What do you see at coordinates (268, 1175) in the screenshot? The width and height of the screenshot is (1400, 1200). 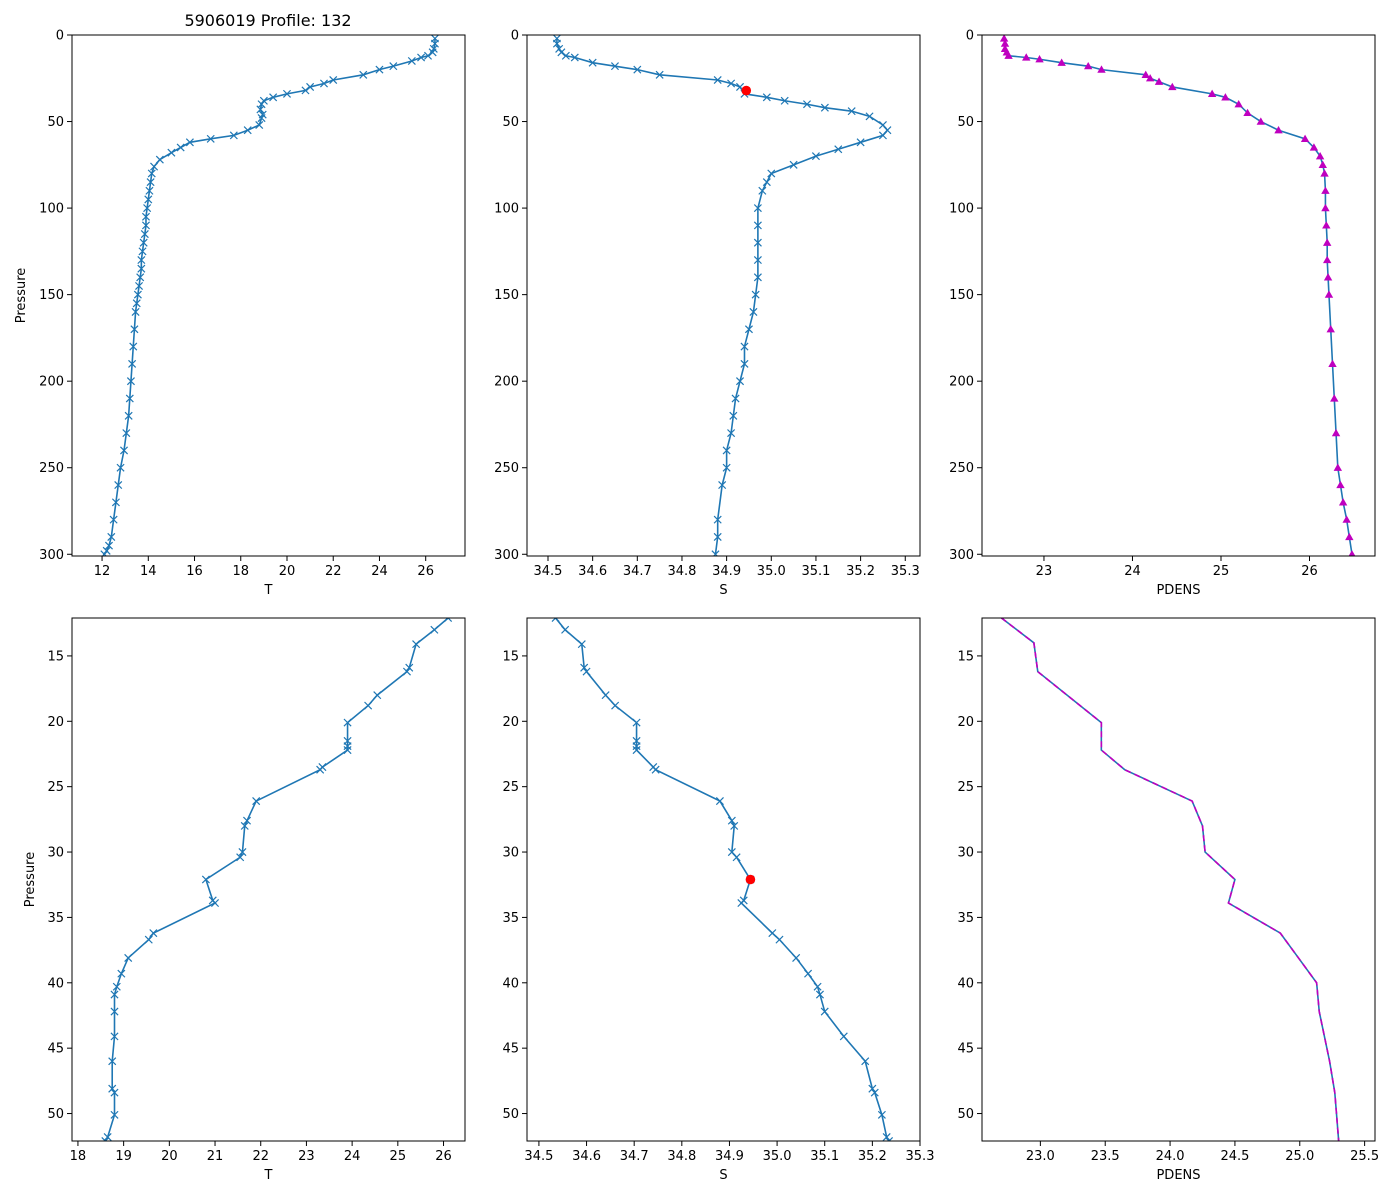 I see `x-axis-label: T` at bounding box center [268, 1175].